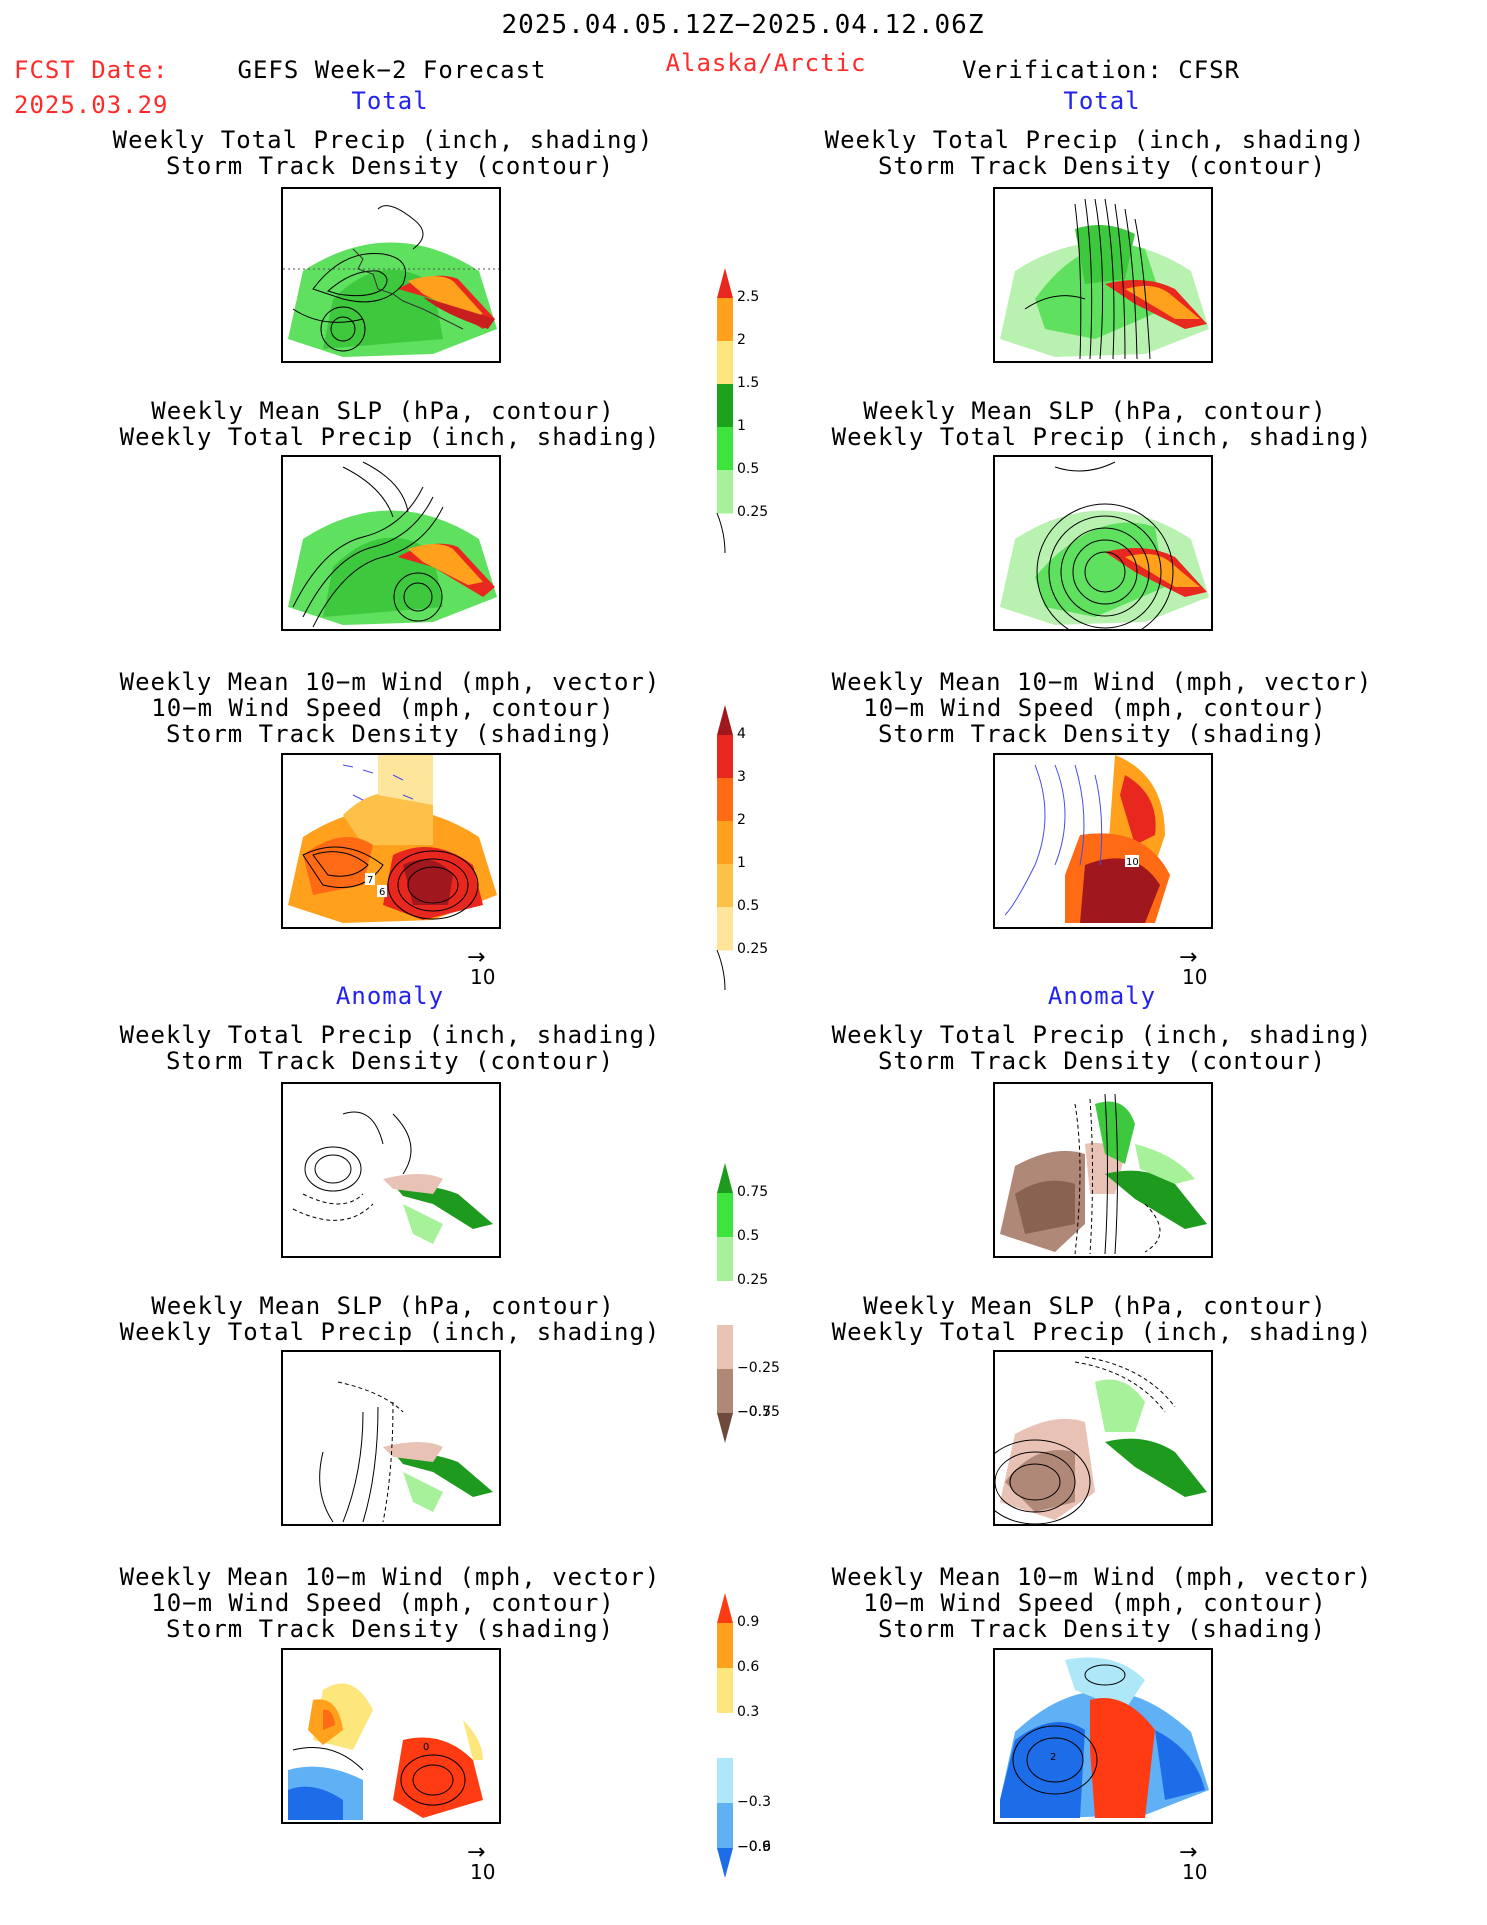 The image size is (1487, 1925). Describe the element at coordinates (748, 1712) in the screenshot. I see `colorbar-label: 0.3` at that location.